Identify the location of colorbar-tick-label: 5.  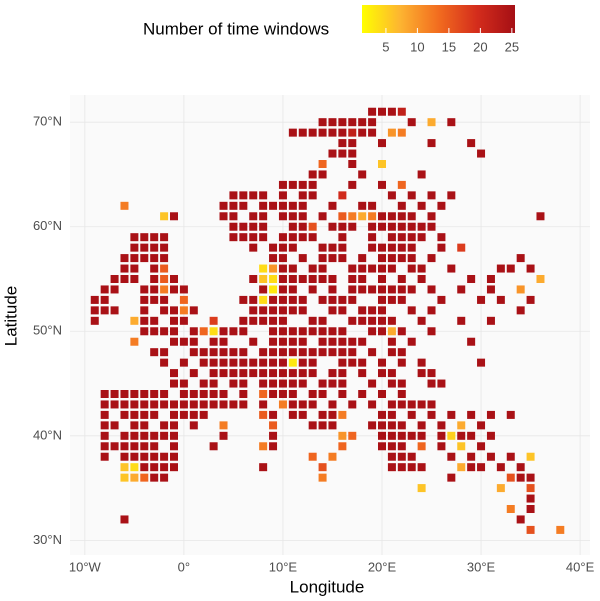
(385, 46).